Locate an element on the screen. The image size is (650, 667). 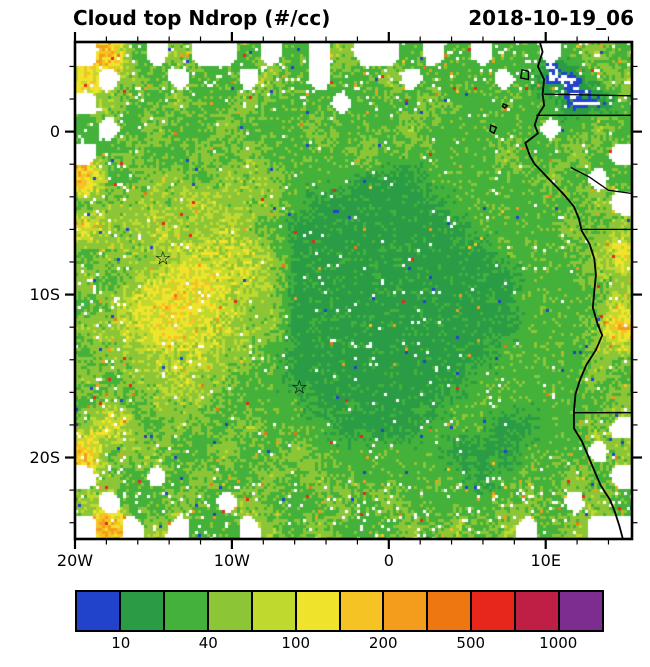
y-tick-label: 10S is located at coordinates (44, 294).